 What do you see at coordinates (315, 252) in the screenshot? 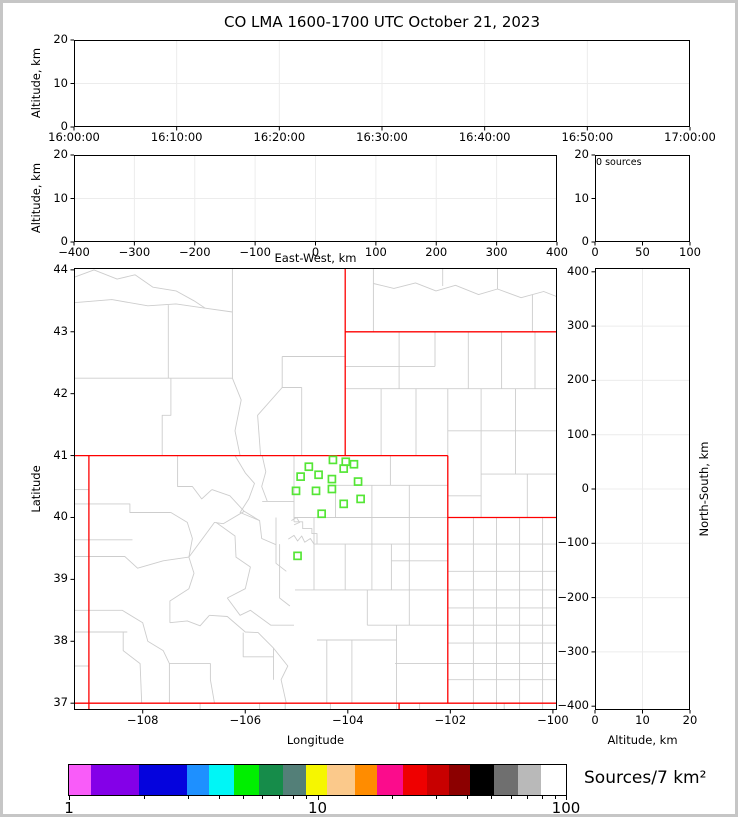
I see `east-west-x-tick-label: 0` at bounding box center [315, 252].